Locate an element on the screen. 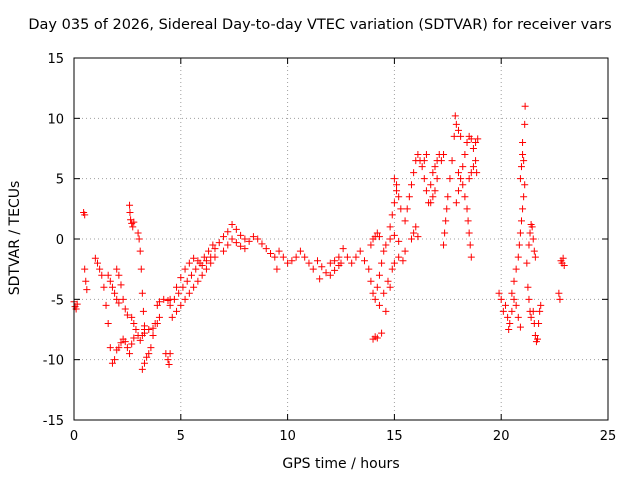 The height and width of the screenshot is (480, 640). y-axis-label: SDTVAR / TECUs is located at coordinates (15, 238).